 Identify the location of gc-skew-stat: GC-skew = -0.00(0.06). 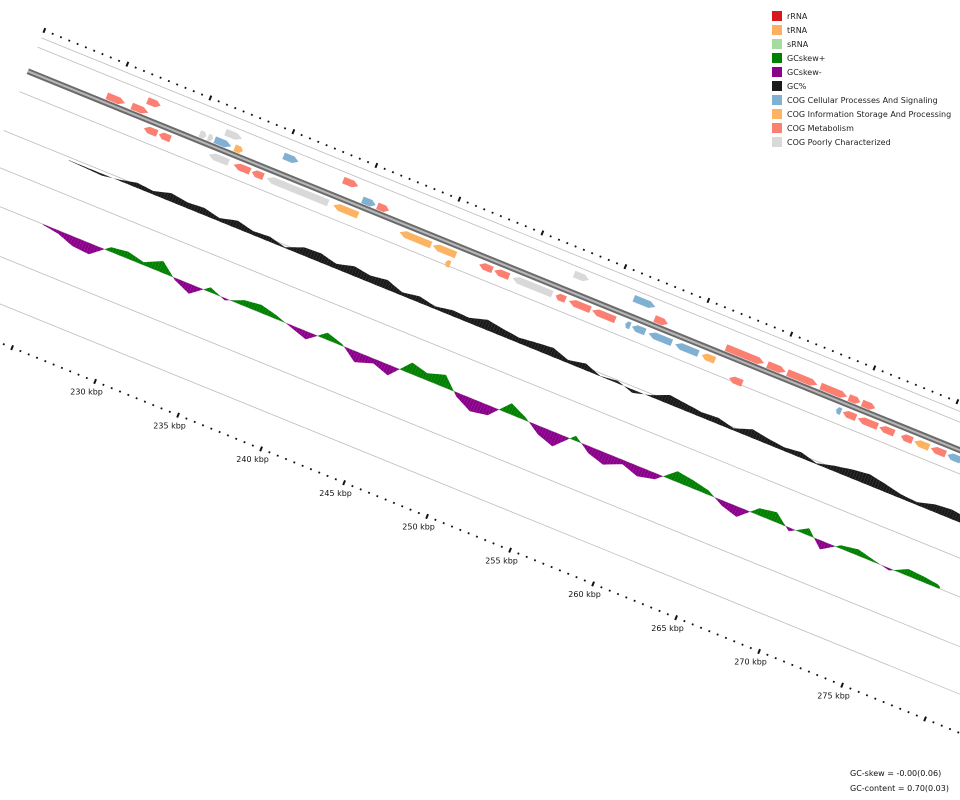
(896, 773).